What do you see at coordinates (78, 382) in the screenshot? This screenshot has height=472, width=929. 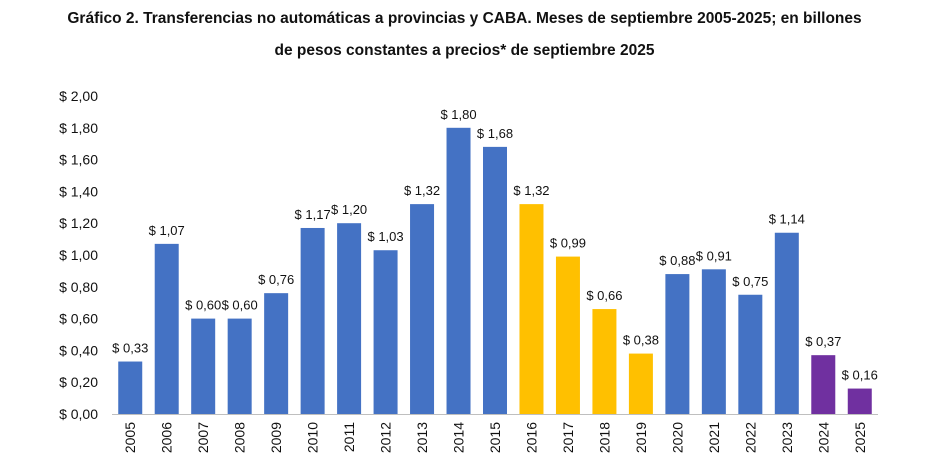 I see `y-tick-label: $ 0,20` at bounding box center [78, 382].